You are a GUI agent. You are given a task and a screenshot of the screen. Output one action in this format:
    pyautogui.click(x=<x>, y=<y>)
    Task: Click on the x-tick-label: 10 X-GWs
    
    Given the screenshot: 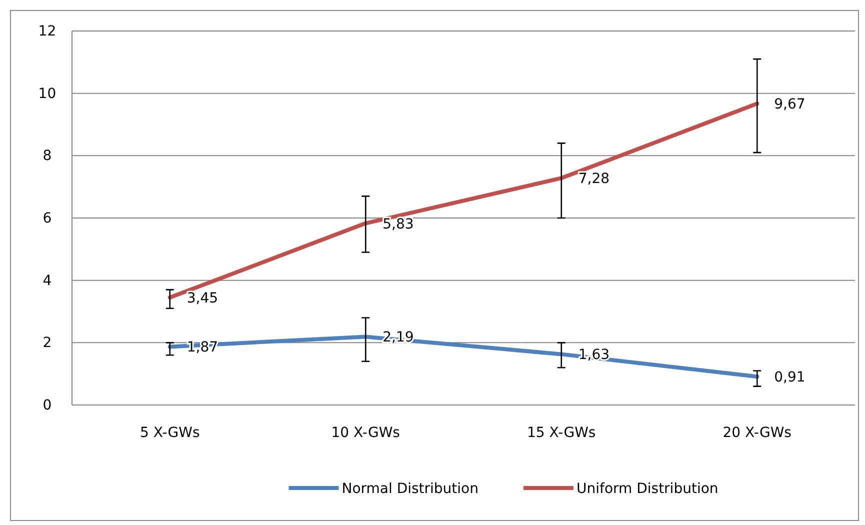 What is the action you would take?
    pyautogui.click(x=365, y=432)
    